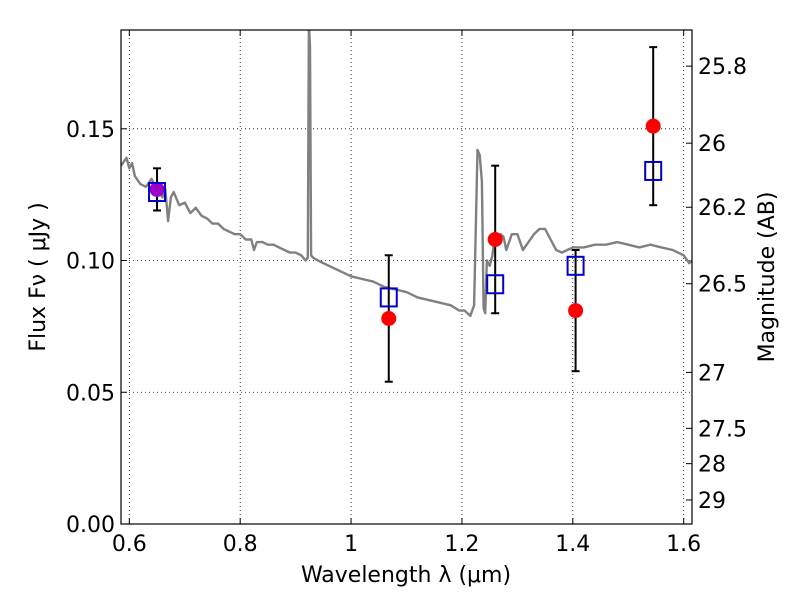  I want to click on y2-tick-label: 27.5, so click(722, 429).